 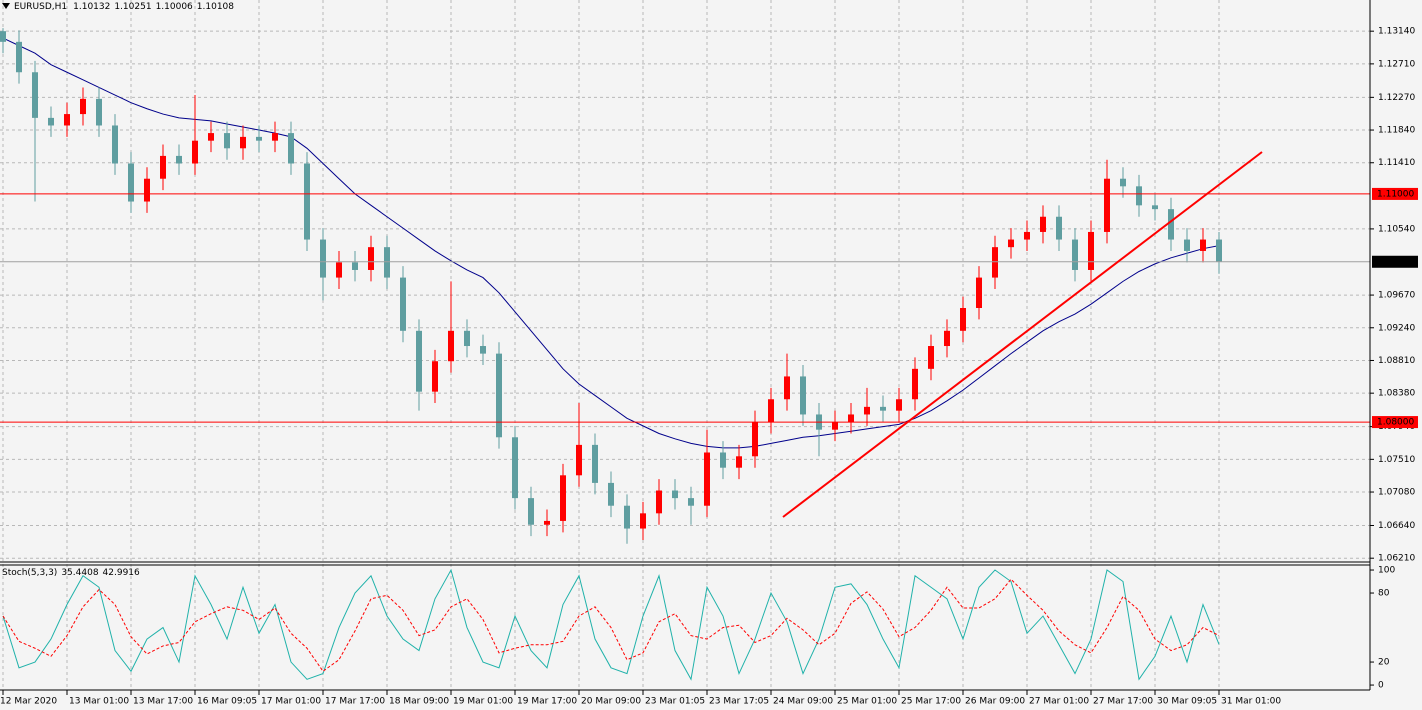 I want to click on y-tick-label: 1.13140, so click(x=1396, y=32).